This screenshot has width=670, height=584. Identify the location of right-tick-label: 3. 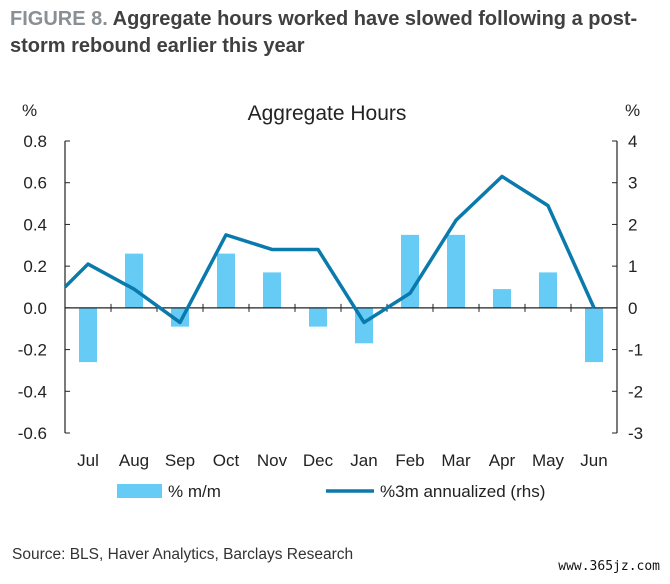
(632, 183).